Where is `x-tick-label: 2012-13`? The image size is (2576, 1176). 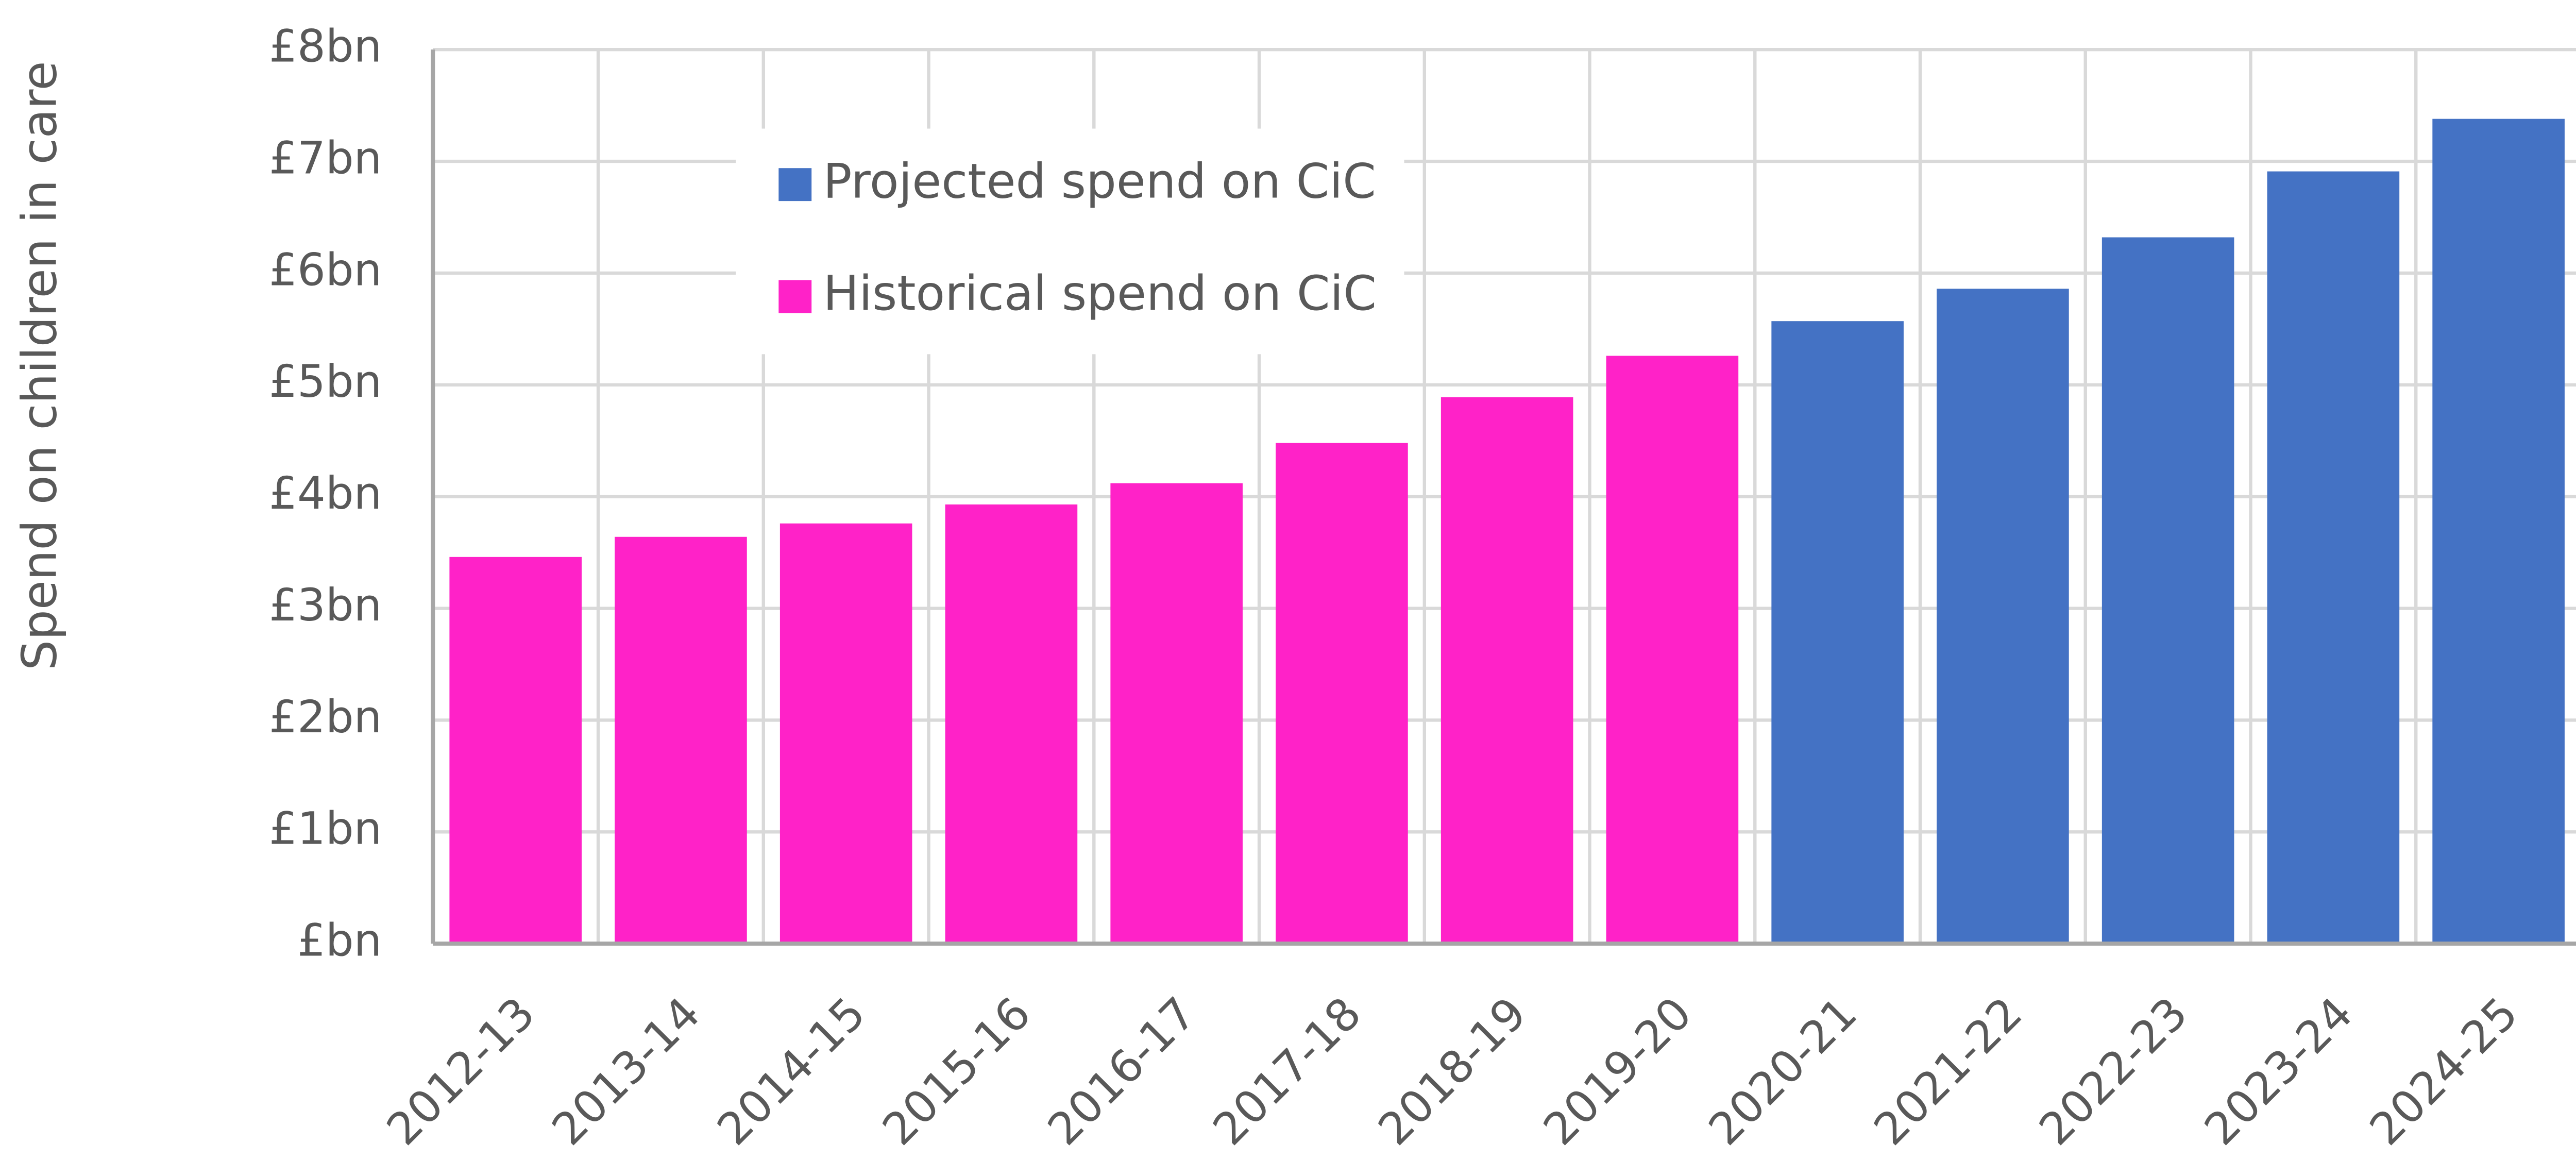
x-tick-label: 2012-13 is located at coordinates (461, 1071).